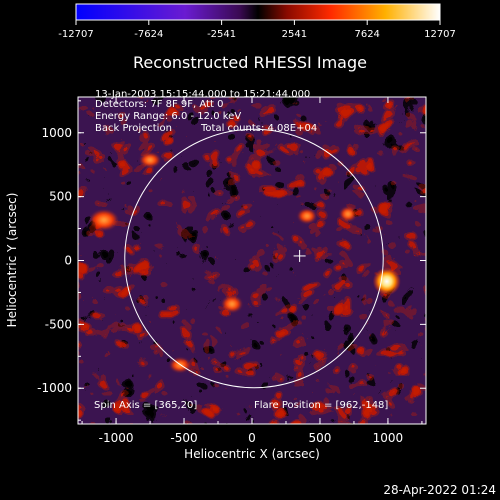 This screenshot has width=500, height=500. I want to click on x-tick-label: -1000, so click(116, 438).